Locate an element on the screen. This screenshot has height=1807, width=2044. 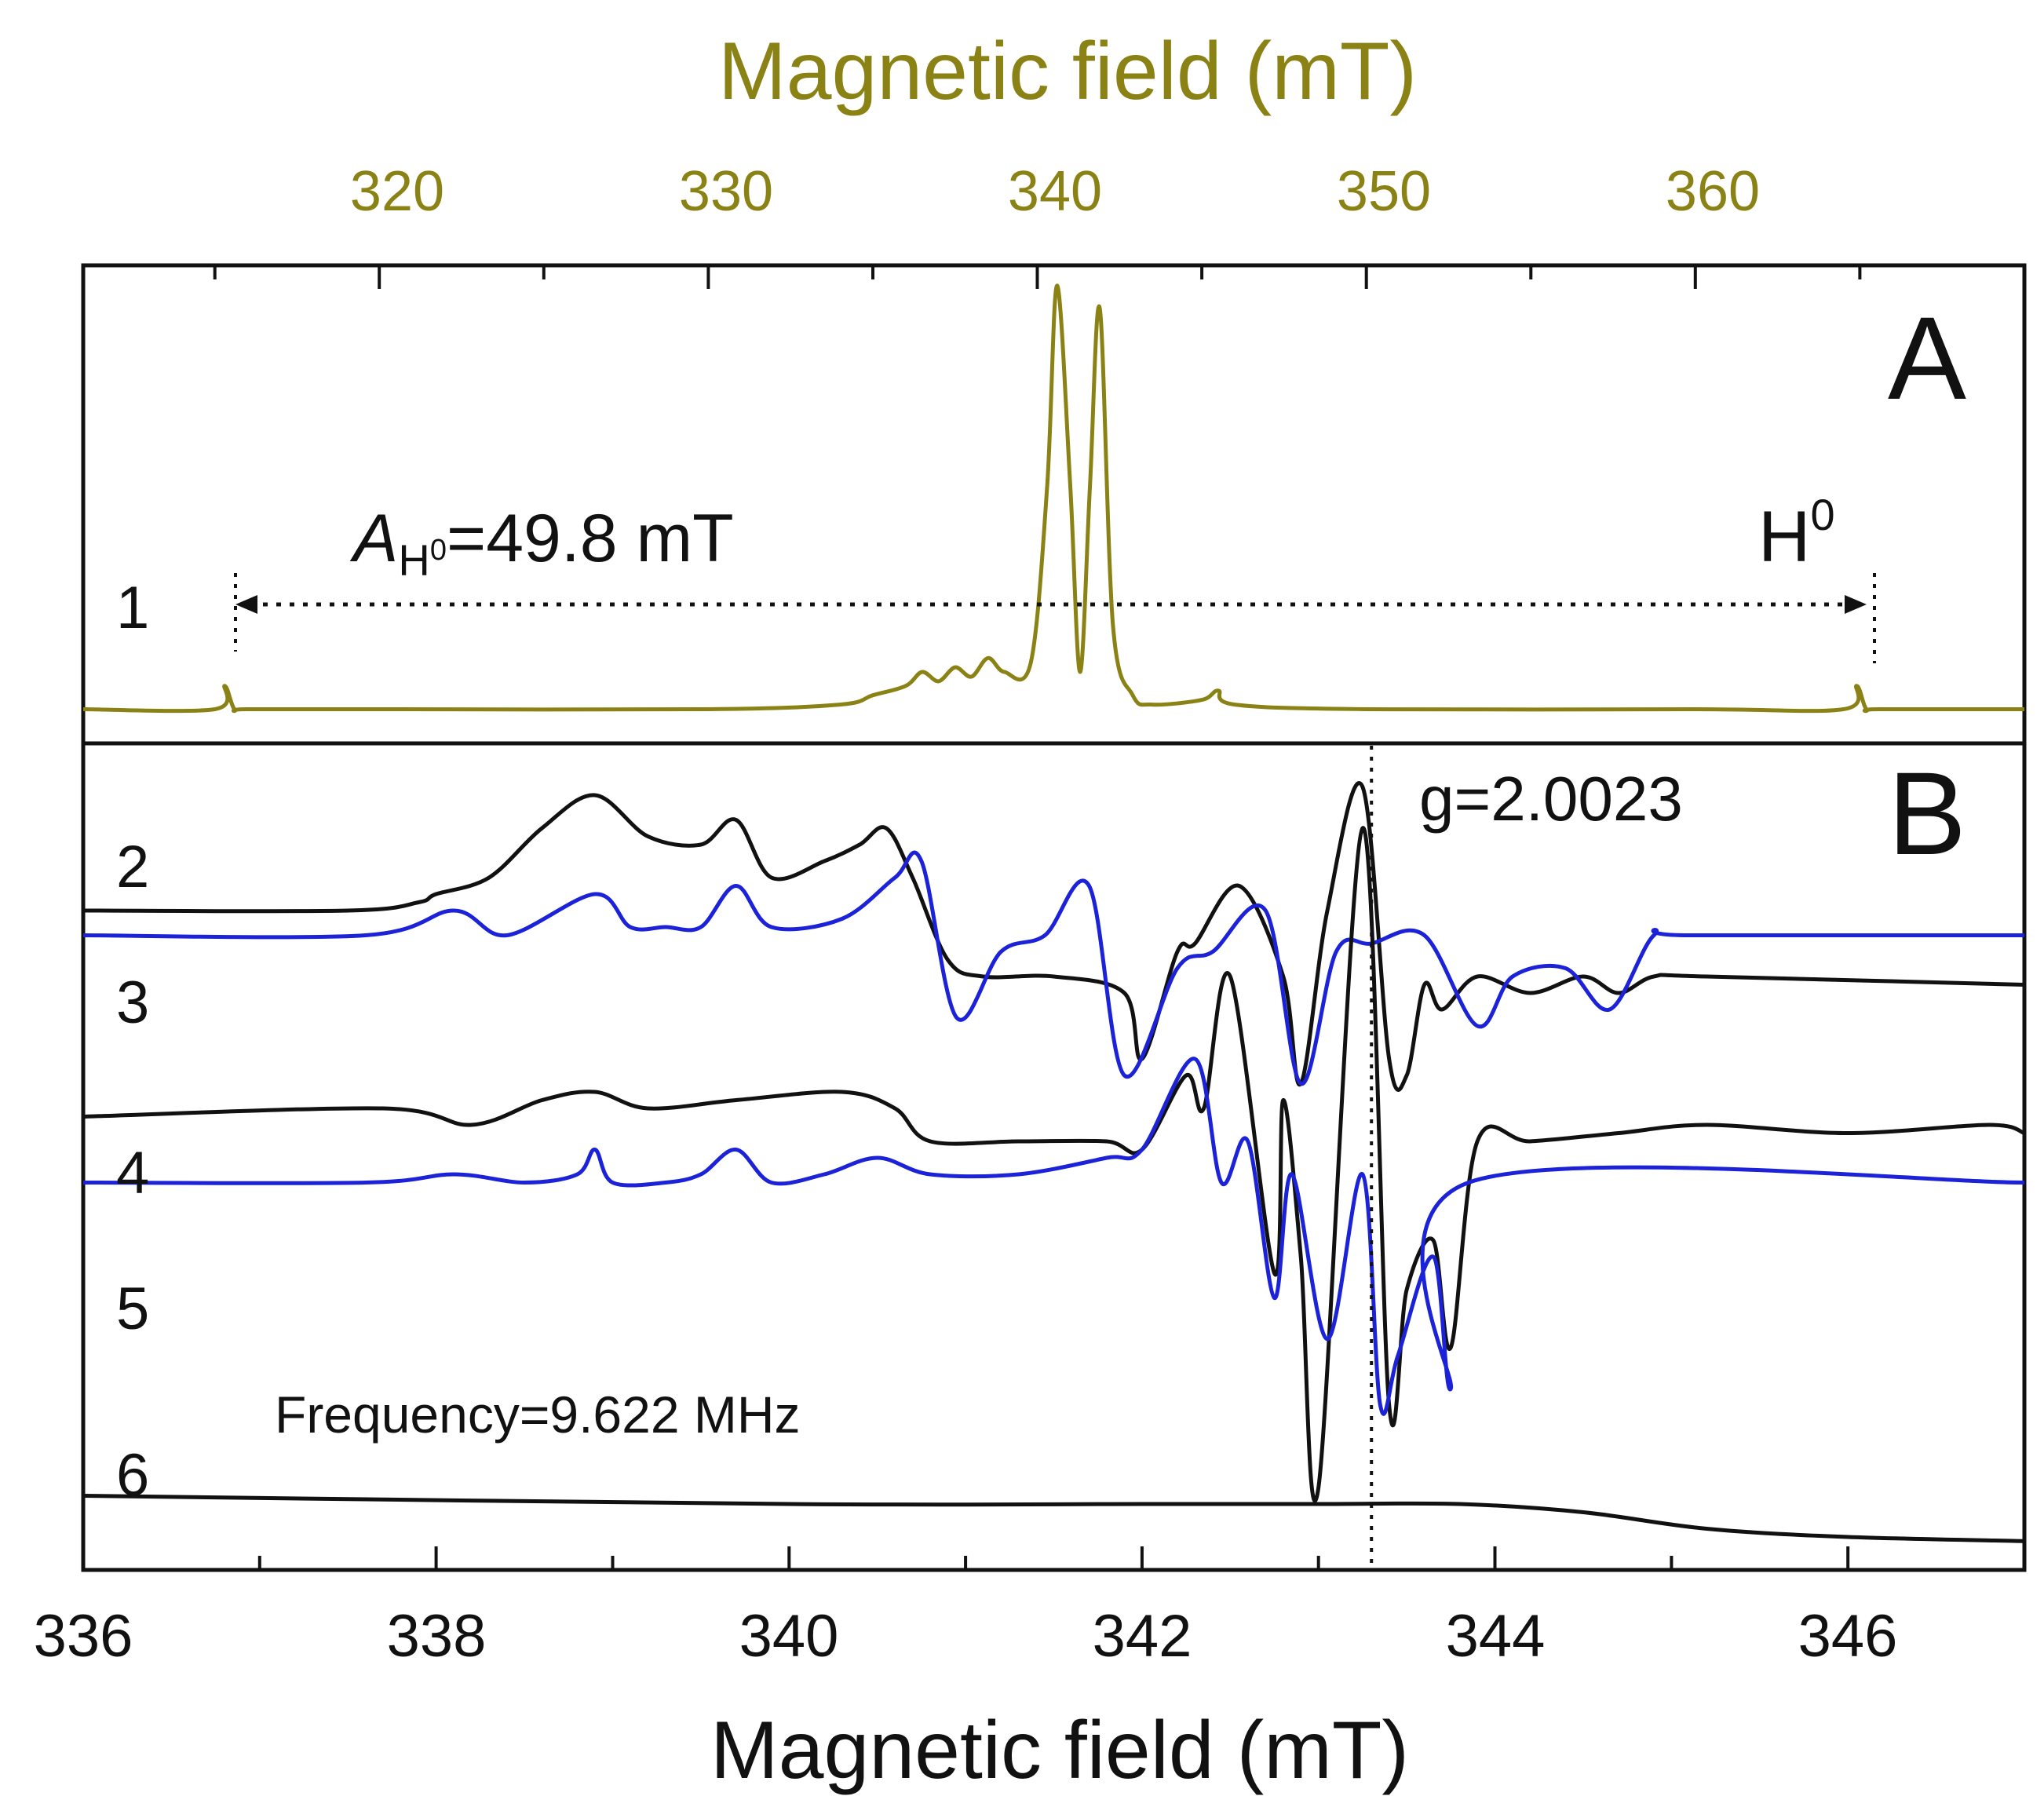
bottom-axis-title: Magnetic field (mT) is located at coordinates (1059, 1751).